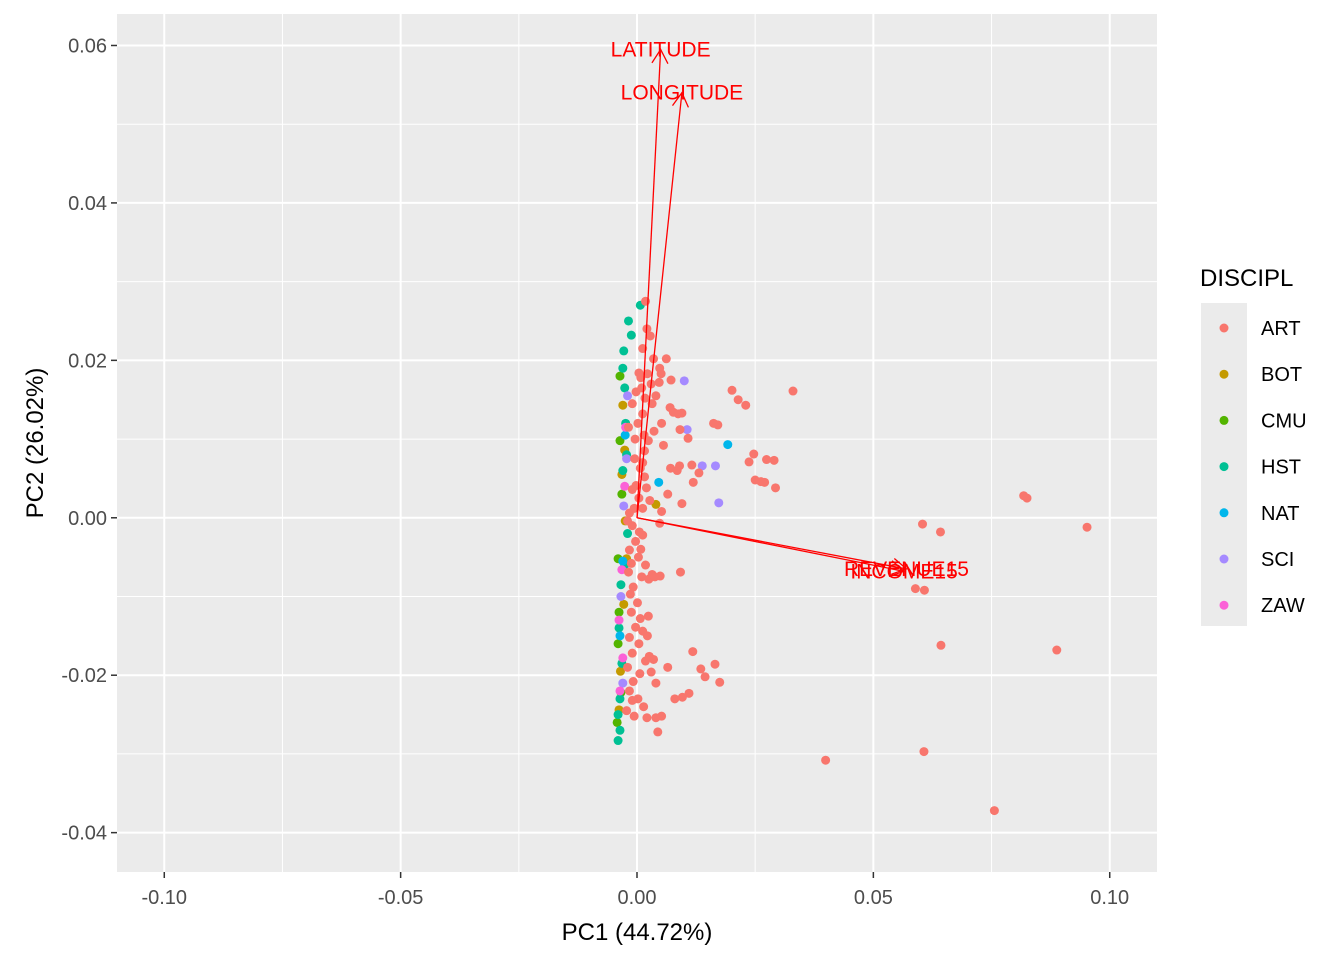 This screenshot has height=960, width=1344. I want to click on legend-key-bot, so click(1224, 374).